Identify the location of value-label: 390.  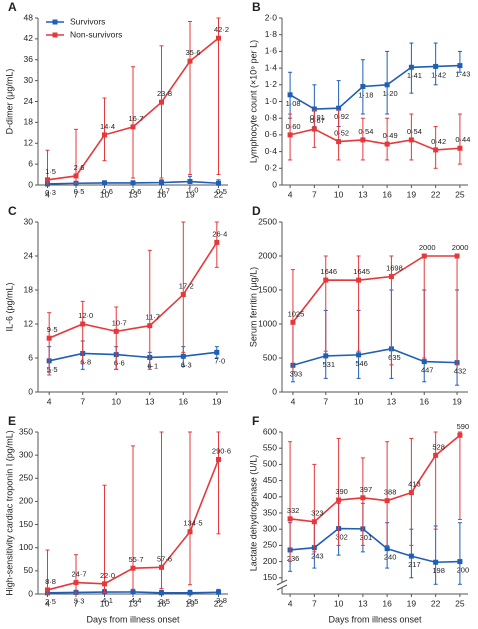
(341, 491).